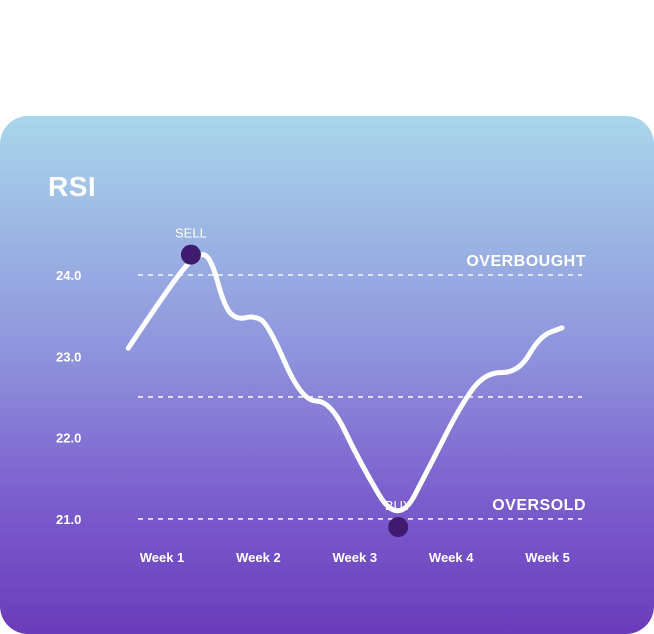 Image resolution: width=654 pixels, height=634 pixels. What do you see at coordinates (258, 557) in the screenshot?
I see `x-tick-label: Week 2` at bounding box center [258, 557].